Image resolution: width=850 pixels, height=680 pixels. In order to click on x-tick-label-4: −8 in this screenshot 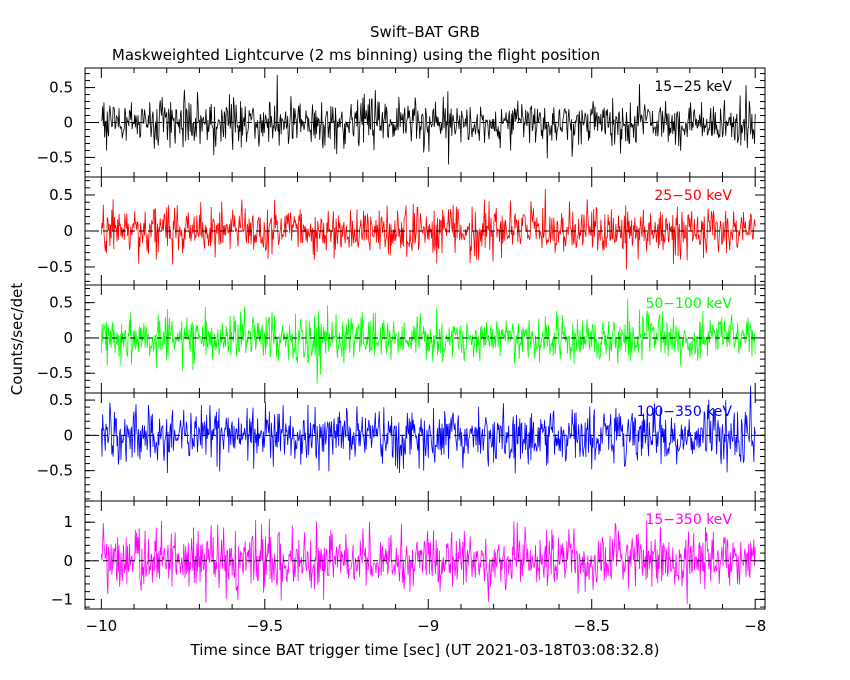, I will do `click(755, 626)`.